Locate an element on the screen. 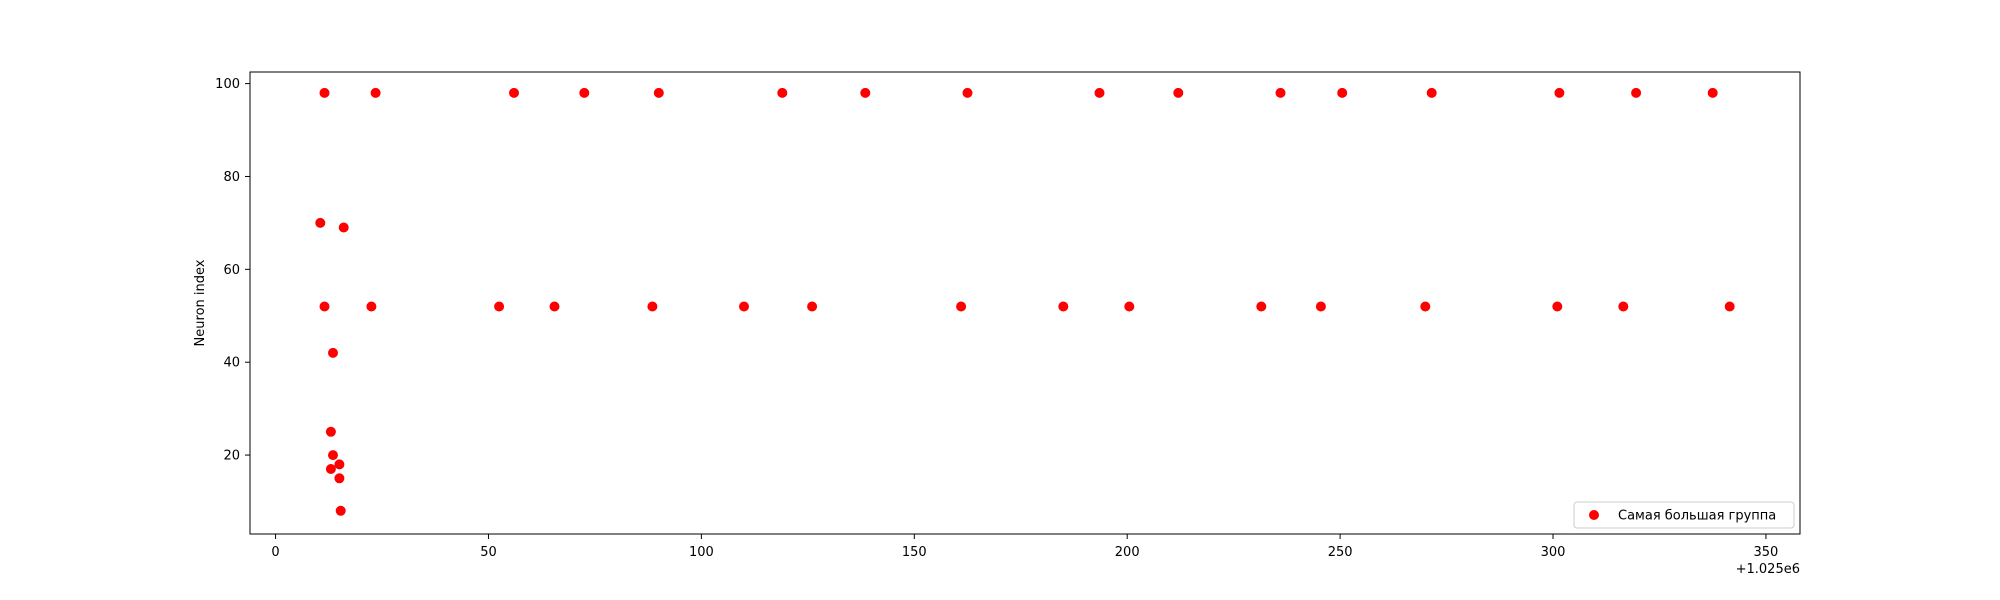 The width and height of the screenshot is (2000, 600). y-axis: 20 40 60 80 100 is located at coordinates (232, 270).